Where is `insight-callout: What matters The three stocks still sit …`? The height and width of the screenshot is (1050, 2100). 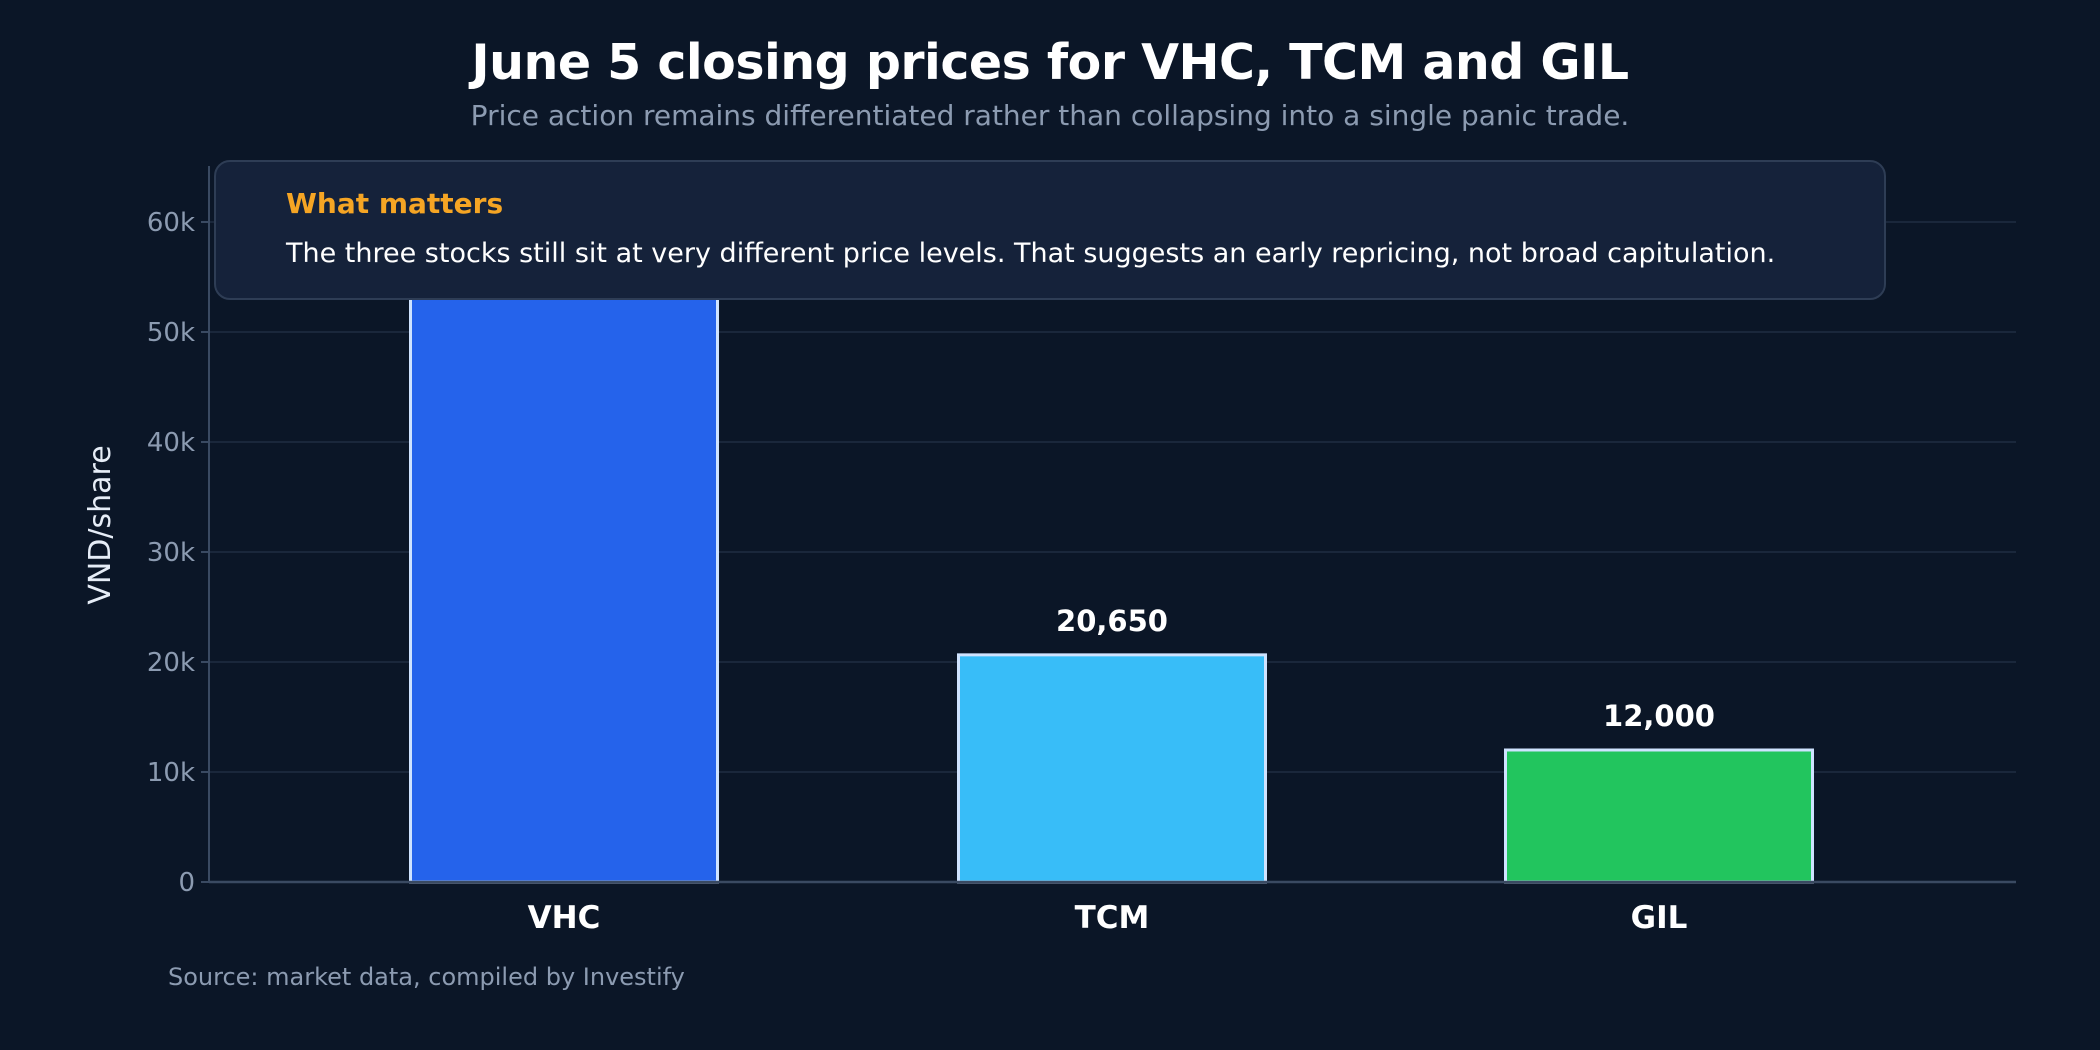 insight-callout: What matters The three stocks still sit … is located at coordinates (1050, 230).